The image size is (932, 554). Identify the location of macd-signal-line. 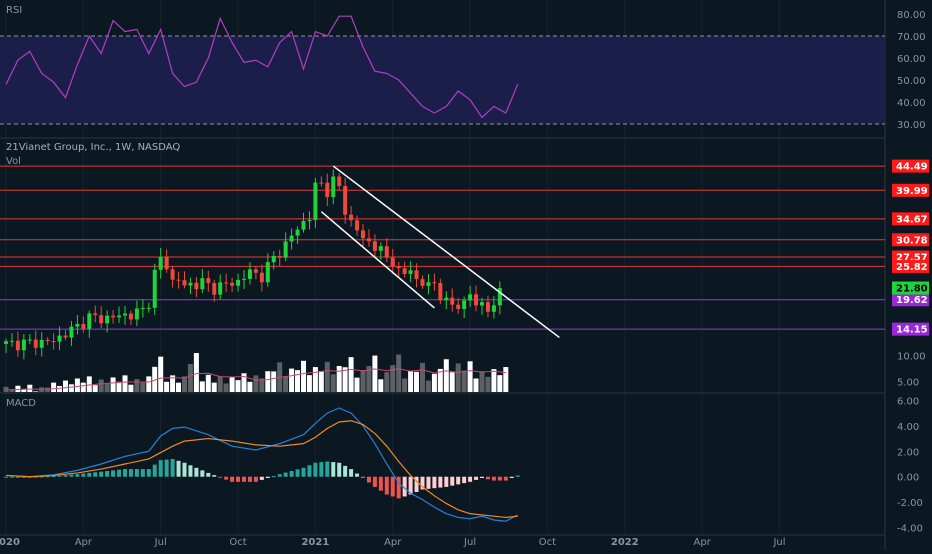
(261, 469).